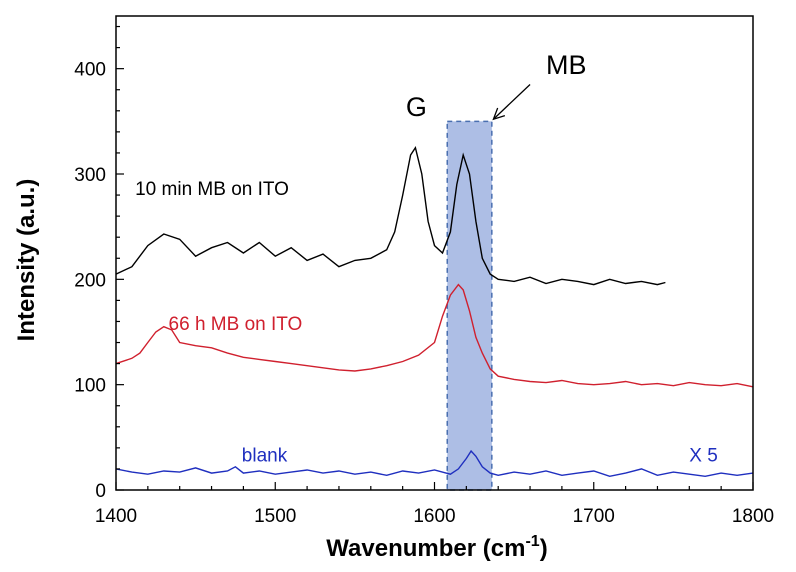 This screenshot has width=796, height=572. What do you see at coordinates (90, 280) in the screenshot?
I see `y-tick-label: 200` at bounding box center [90, 280].